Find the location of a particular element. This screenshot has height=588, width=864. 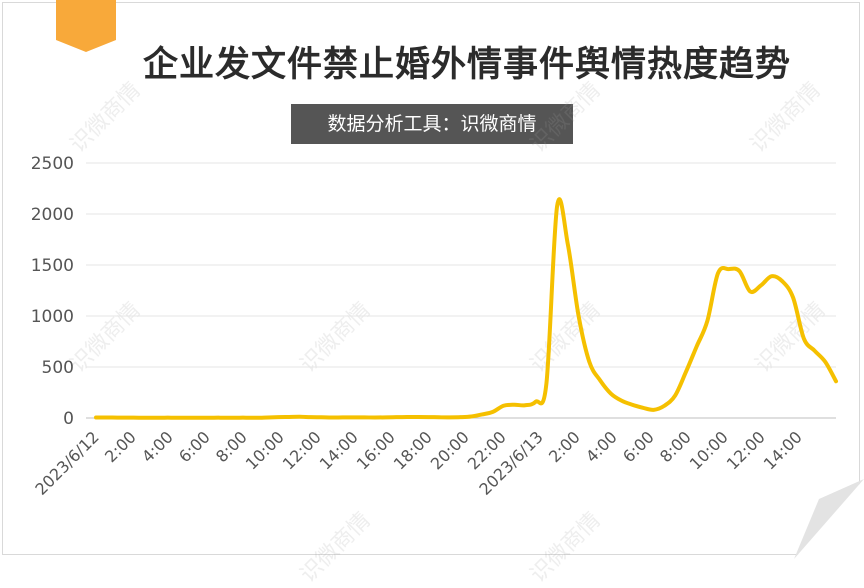

x-tick-label: 18:00 is located at coordinates (413, 450).